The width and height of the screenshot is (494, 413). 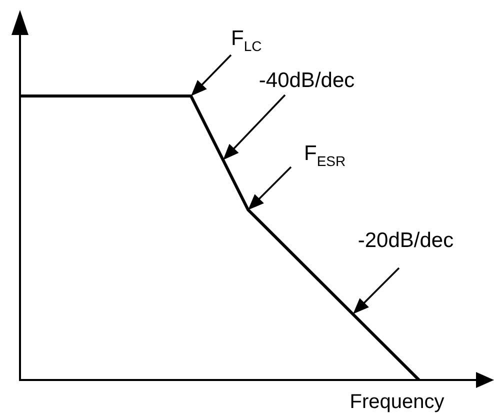 What do you see at coordinates (406, 241) in the screenshot?
I see `annotation: -20dB/dec` at bounding box center [406, 241].